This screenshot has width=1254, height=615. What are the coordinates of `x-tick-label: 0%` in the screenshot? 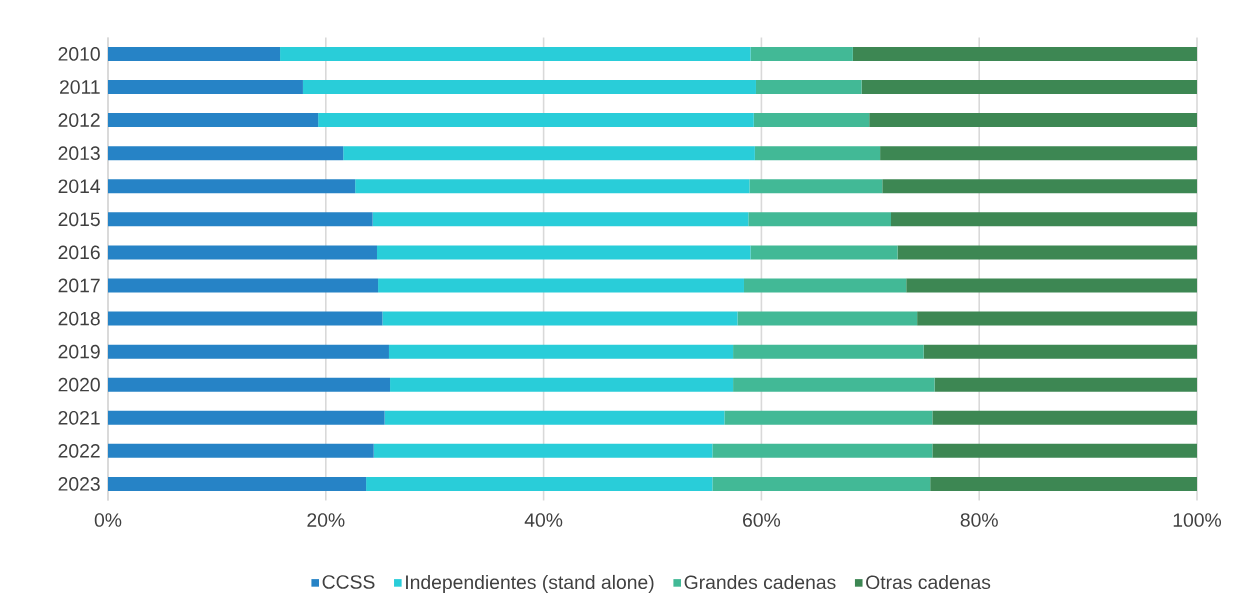 It's located at (108, 520).